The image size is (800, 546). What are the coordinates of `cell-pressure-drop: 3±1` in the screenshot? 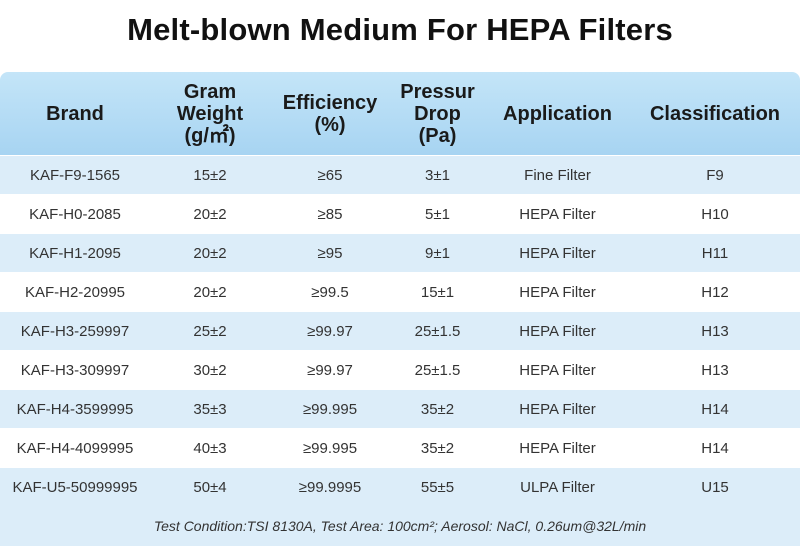 It's located at (437, 175).